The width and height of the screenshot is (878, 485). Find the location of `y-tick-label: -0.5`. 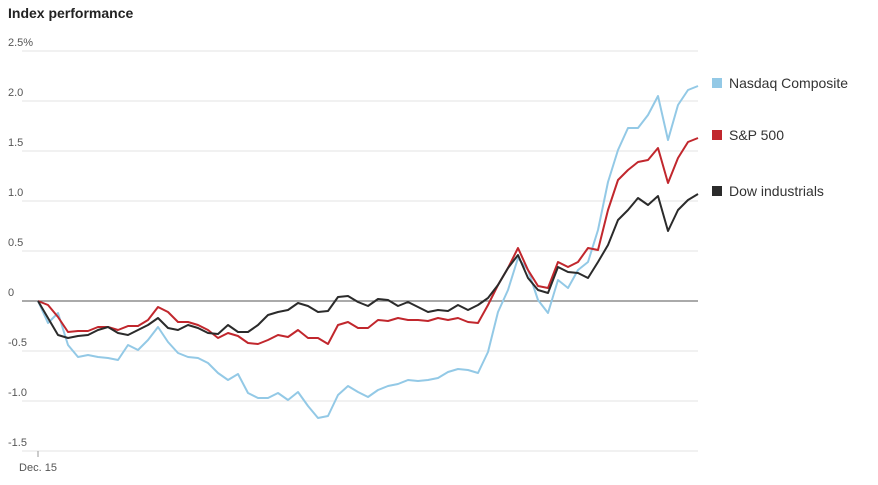

y-tick-label: -0.5 is located at coordinates (17, 343).